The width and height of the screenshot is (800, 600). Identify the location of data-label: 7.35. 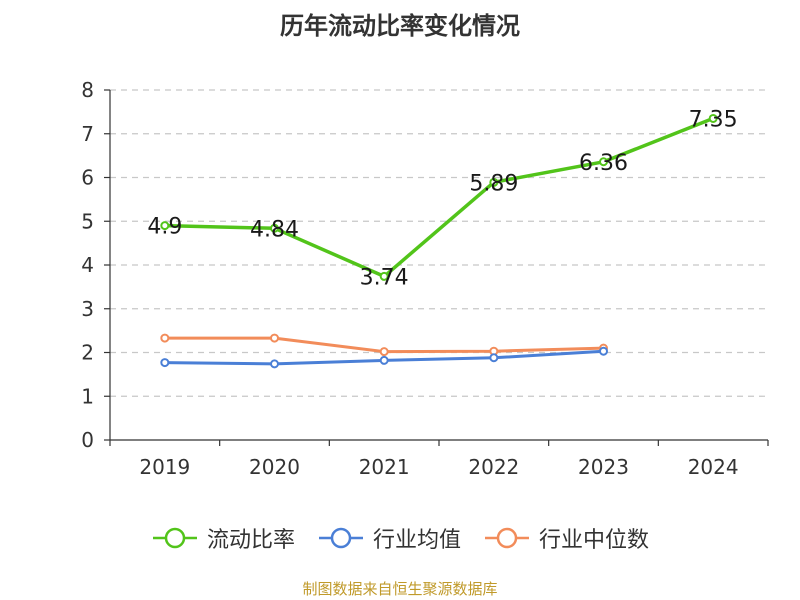
(713, 119).